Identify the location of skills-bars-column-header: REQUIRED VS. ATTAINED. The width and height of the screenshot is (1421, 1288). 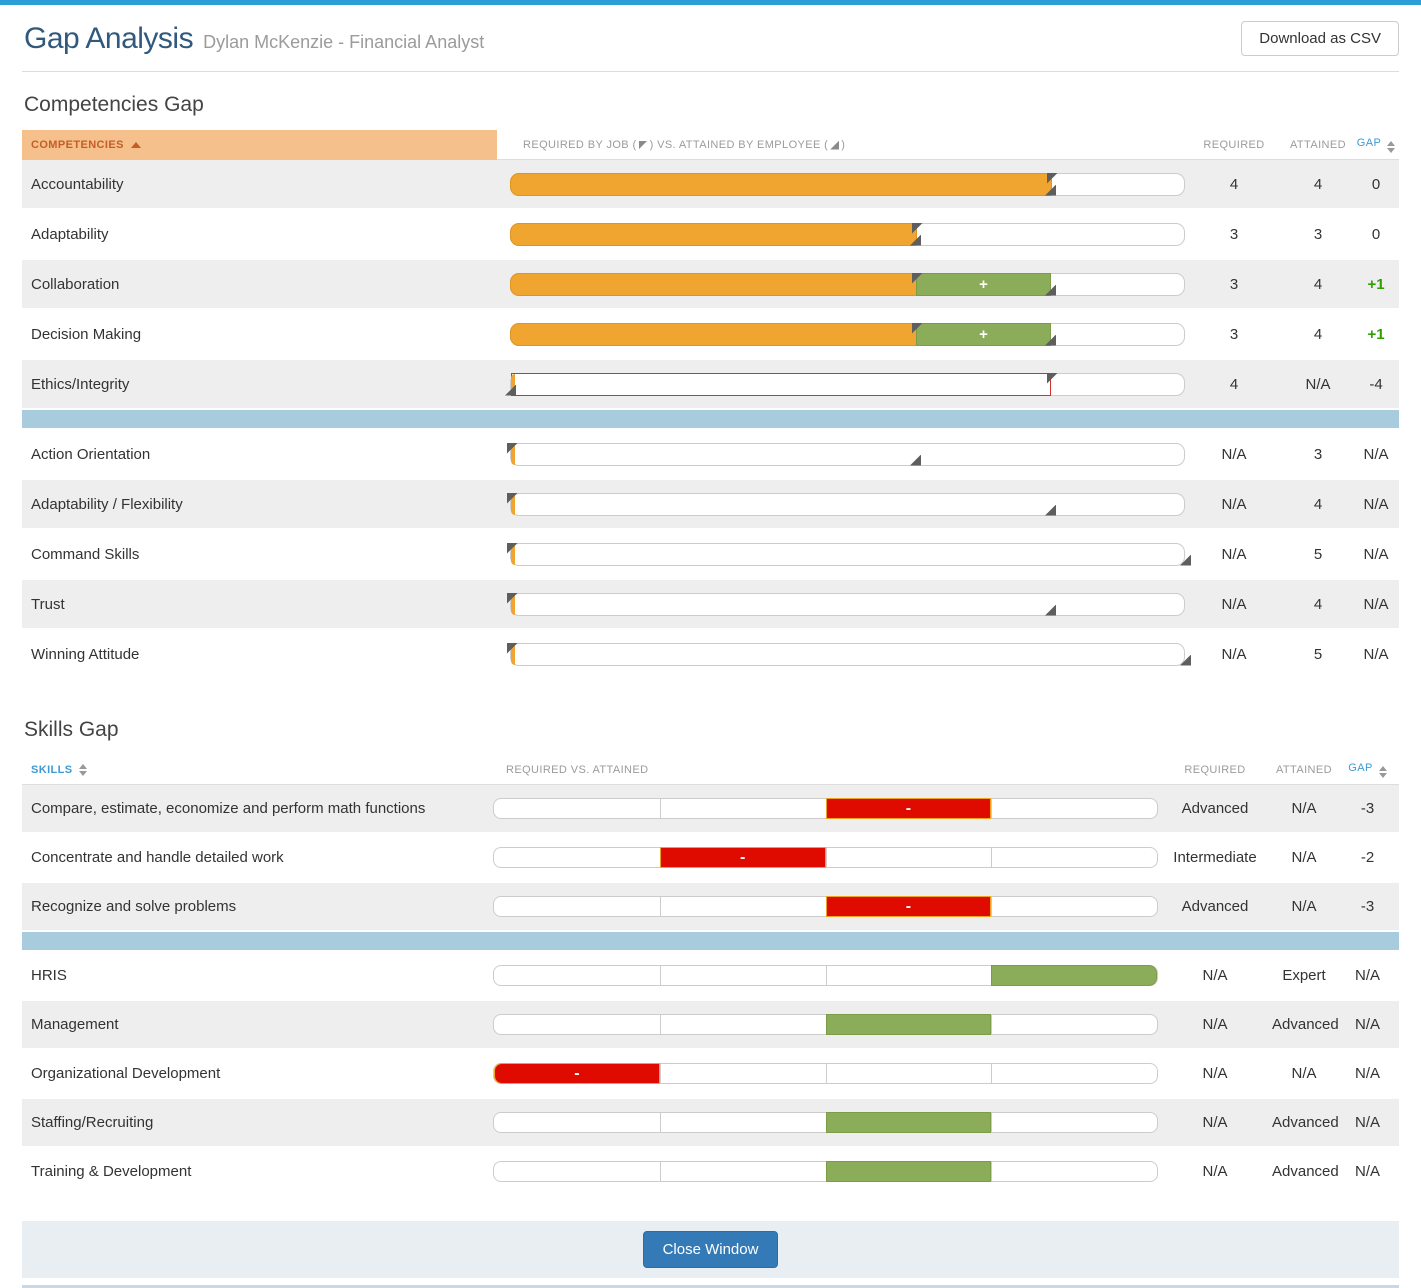
(577, 769).